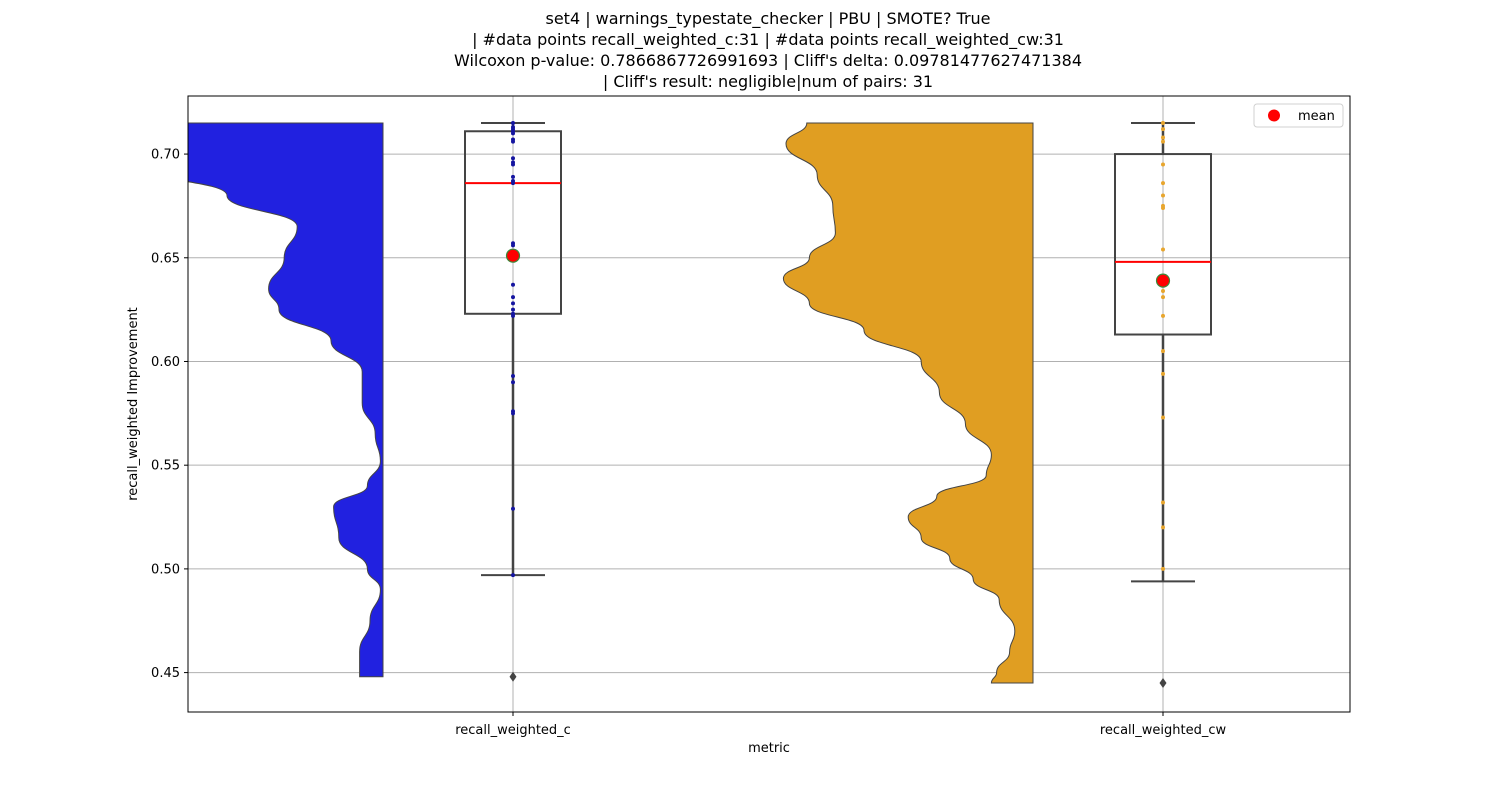 The image size is (1500, 800). I want to click on legend: mean, so click(1298, 115).